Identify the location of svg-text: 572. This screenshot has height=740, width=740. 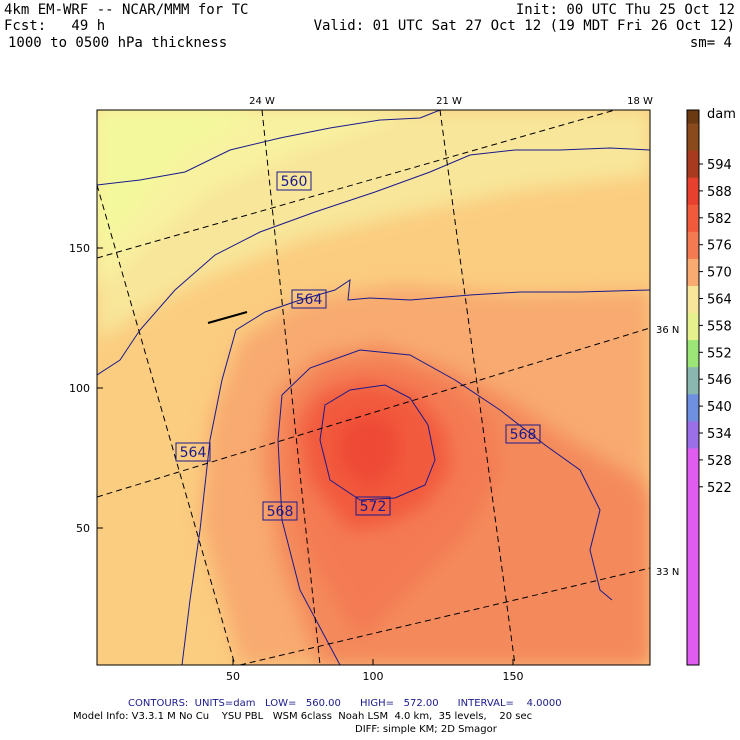
(373, 507).